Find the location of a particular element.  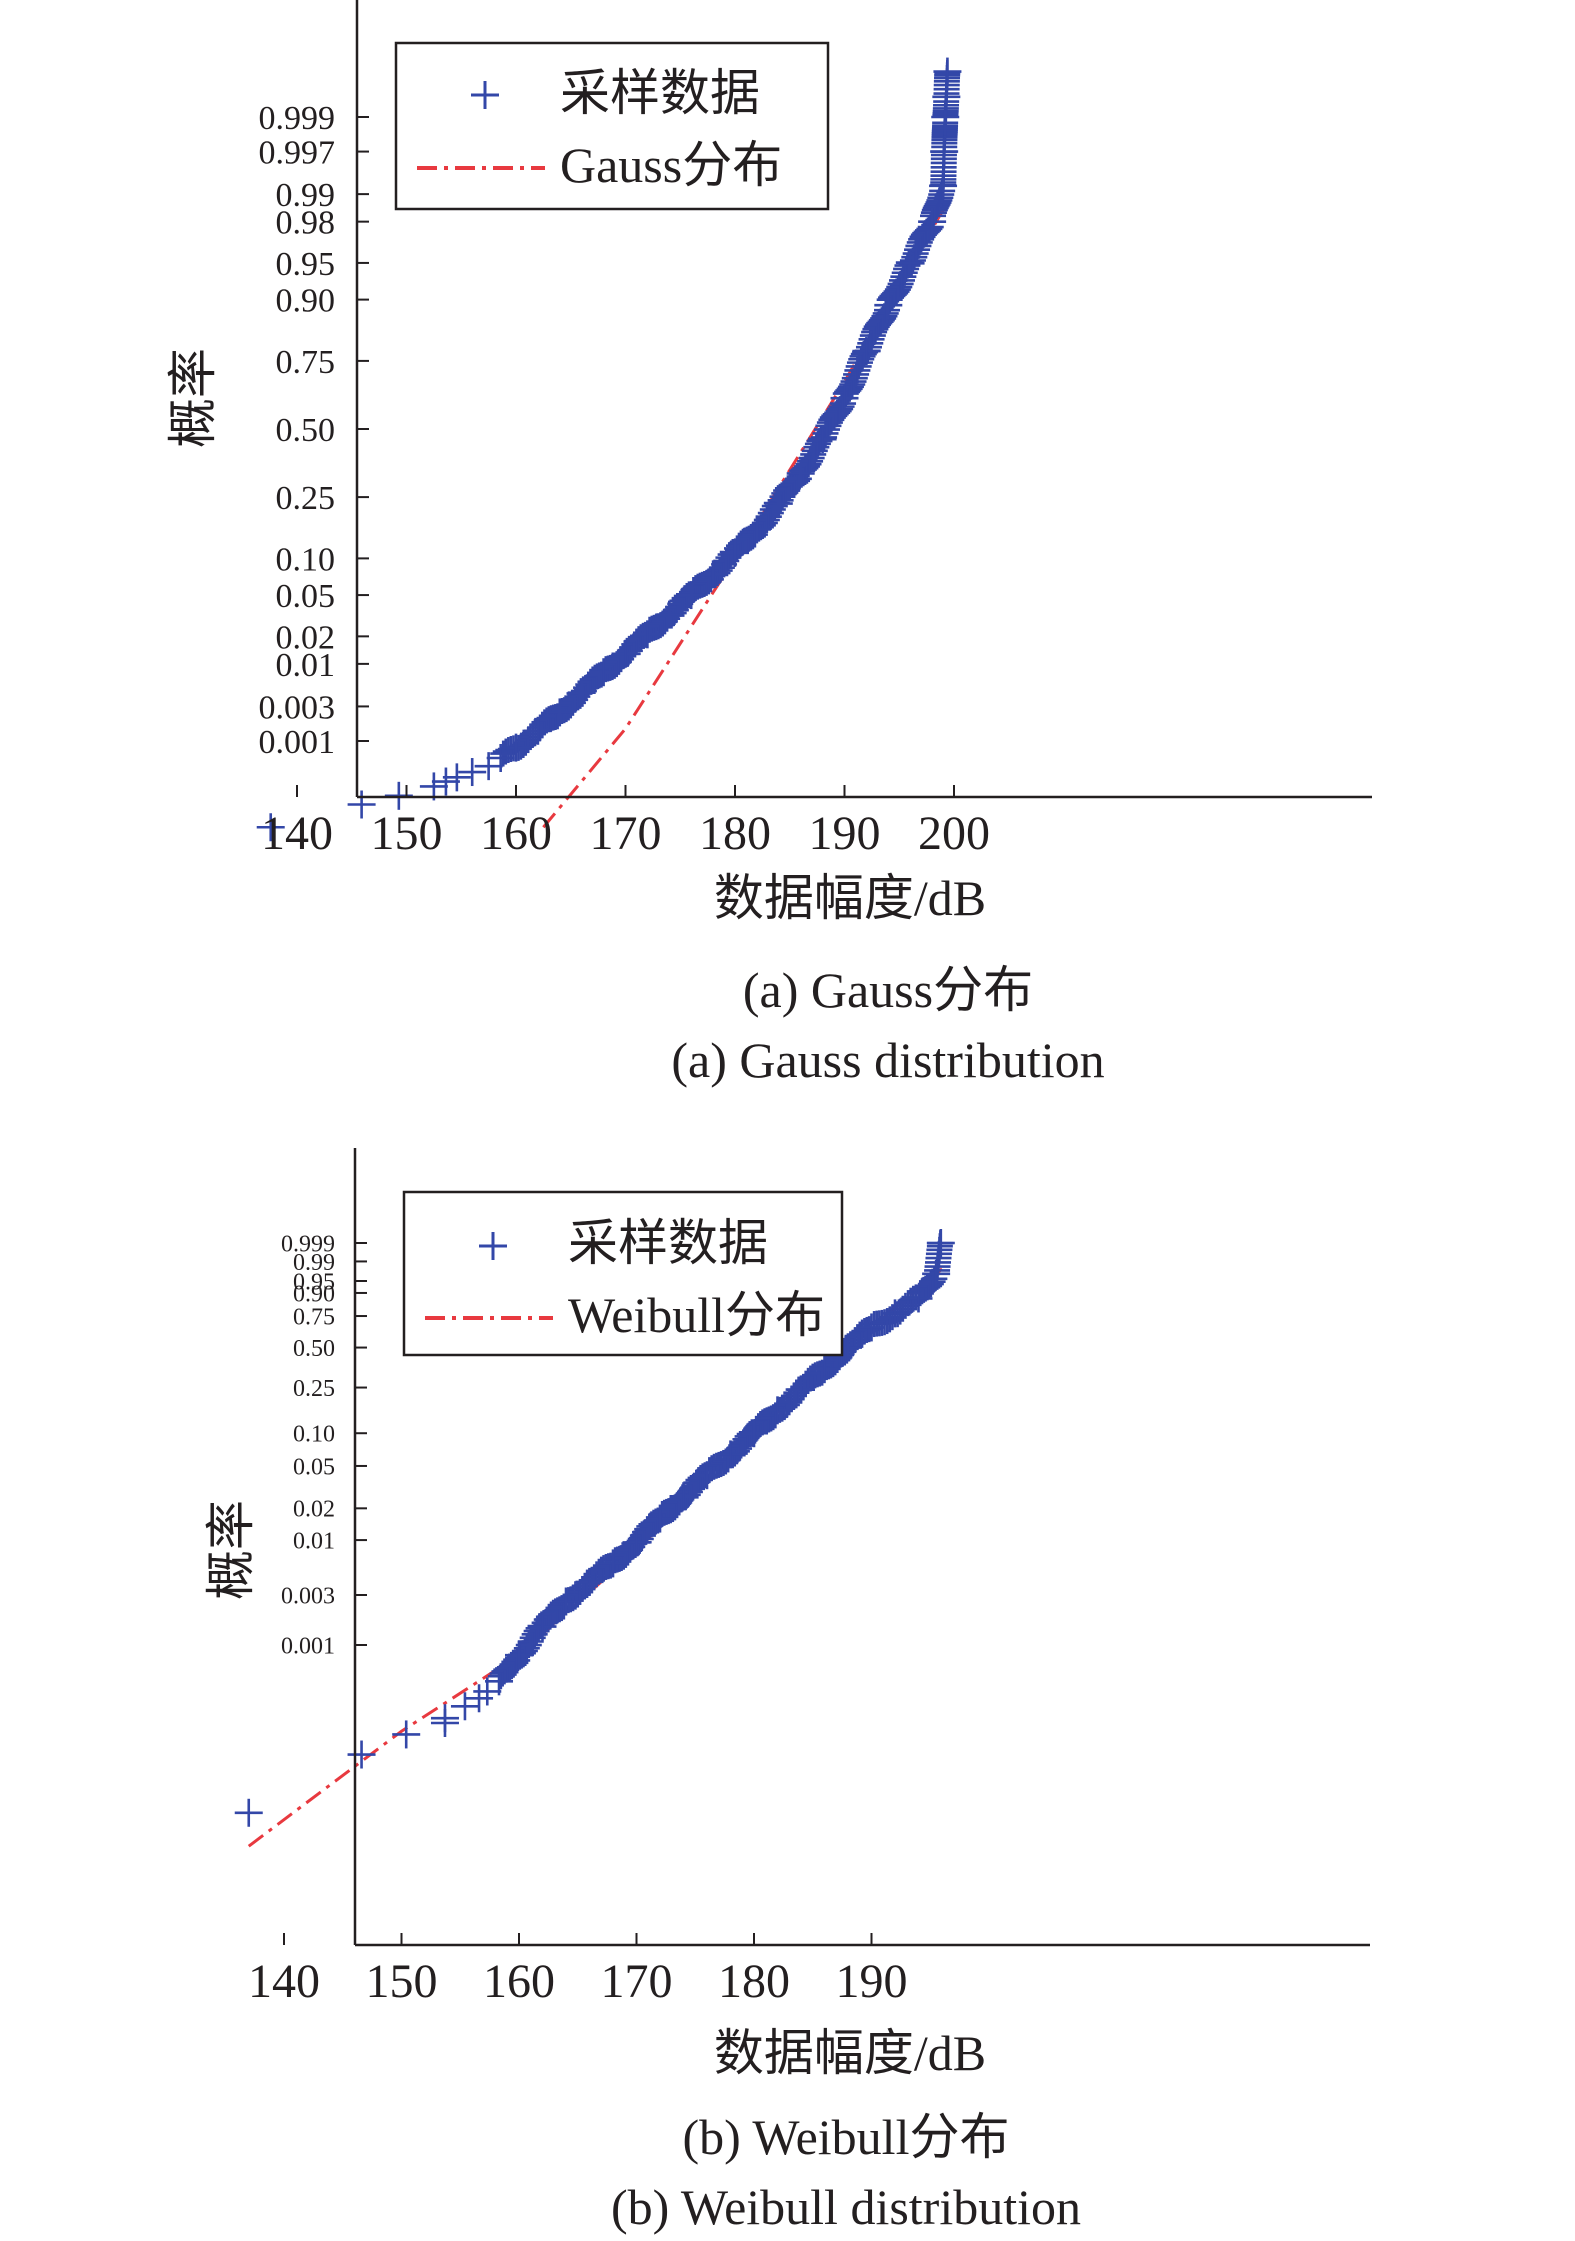

panel-a-y-tick-0.001: 0.001 is located at coordinates (314, 742).